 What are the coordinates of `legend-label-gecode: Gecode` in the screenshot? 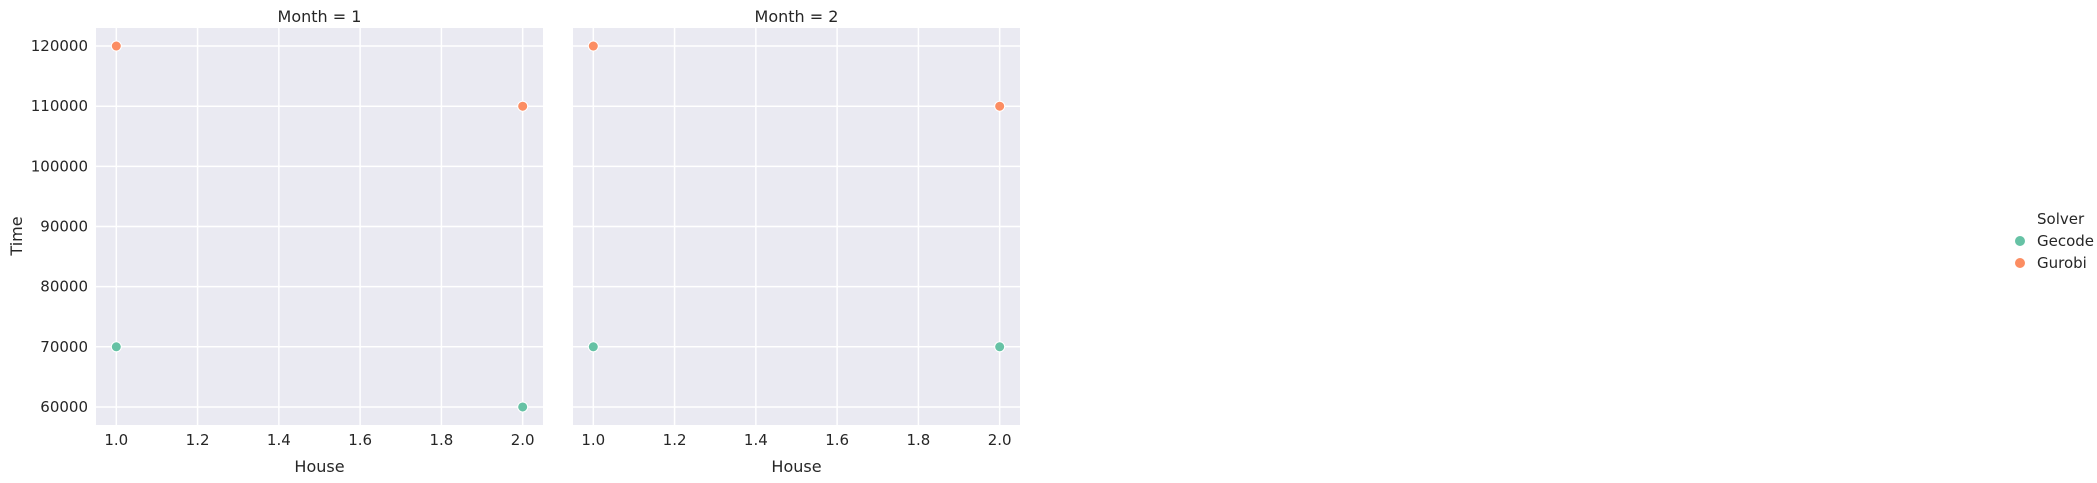 It's located at (2065, 241).